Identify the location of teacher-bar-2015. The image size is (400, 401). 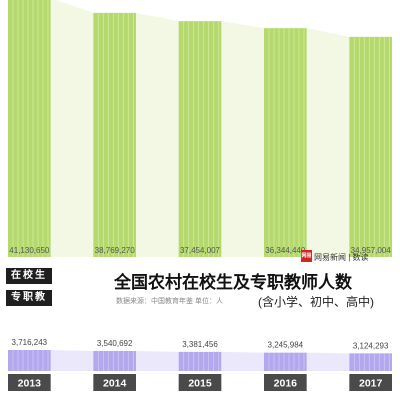
(200, 361).